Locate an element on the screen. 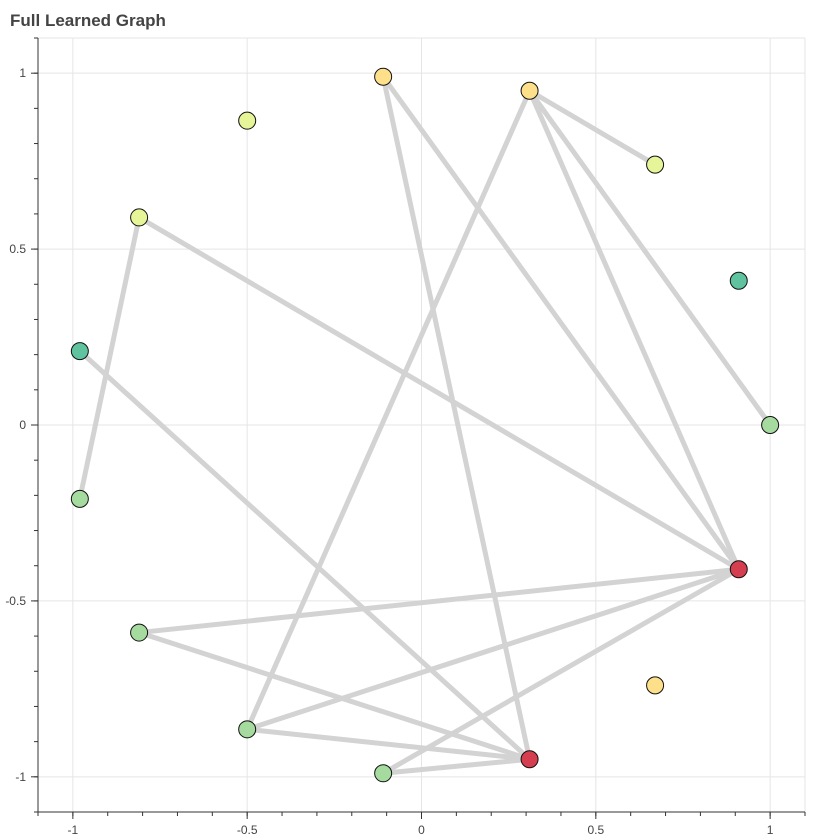 This screenshot has height=840, width=840. y-tick-label: -0.5 is located at coordinates (15, 601).